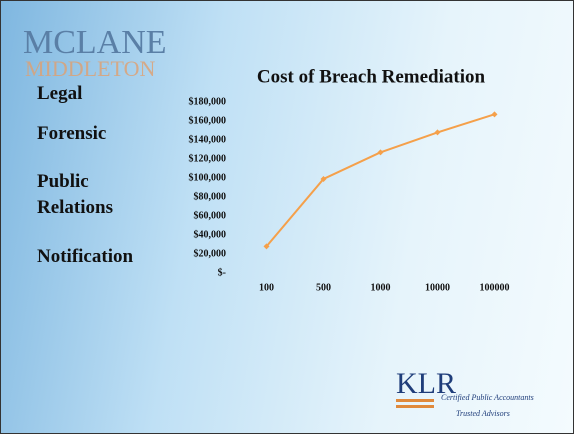  I want to click on line, so click(380, 180).